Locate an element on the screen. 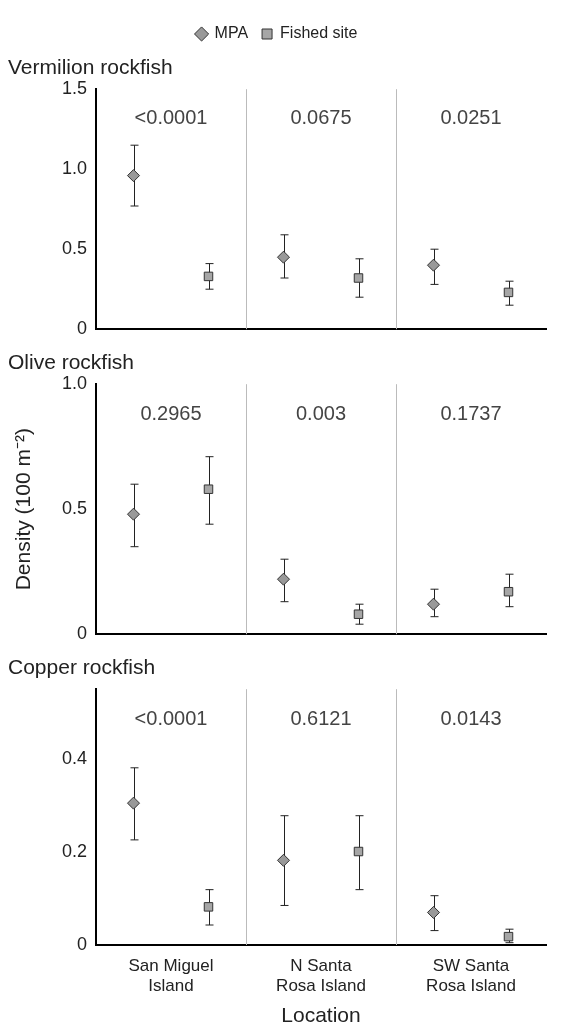 The image size is (574, 1033). chart-title: Vermilion rockfish is located at coordinates (90, 67).